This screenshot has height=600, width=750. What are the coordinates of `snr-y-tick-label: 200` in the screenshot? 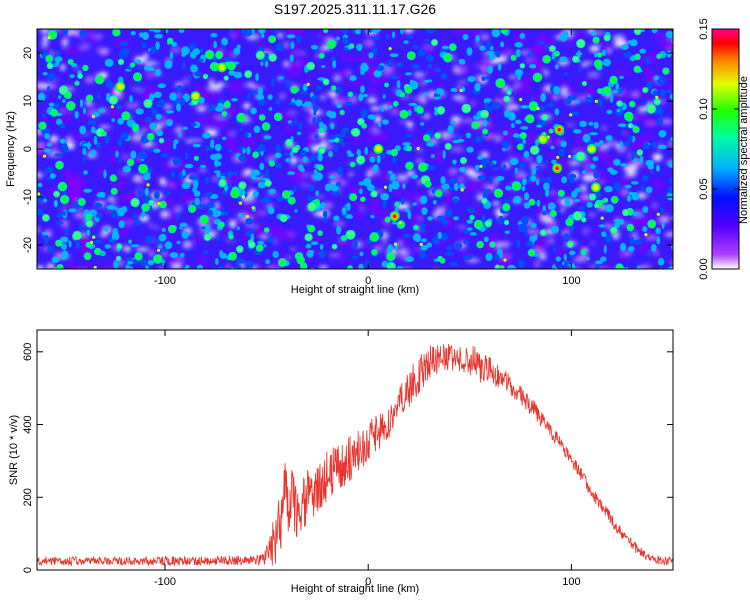 It's located at (28, 497).